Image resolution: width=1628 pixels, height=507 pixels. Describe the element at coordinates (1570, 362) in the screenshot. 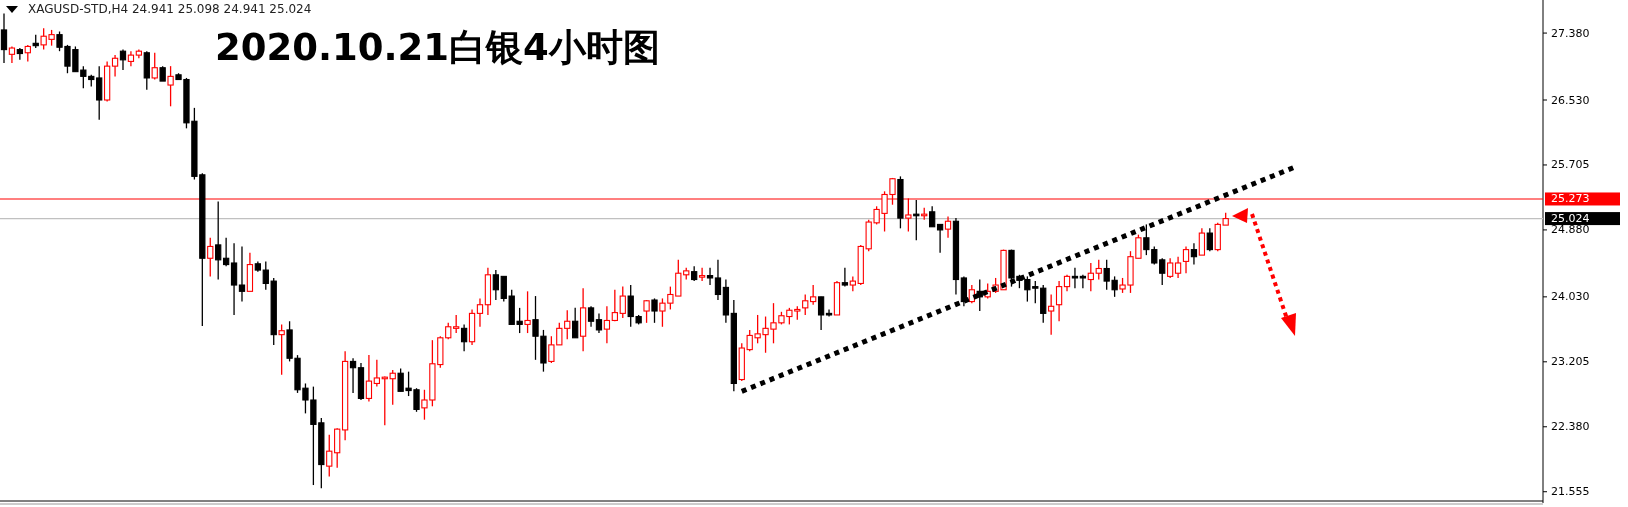

I see `ytick: 23.205` at that location.